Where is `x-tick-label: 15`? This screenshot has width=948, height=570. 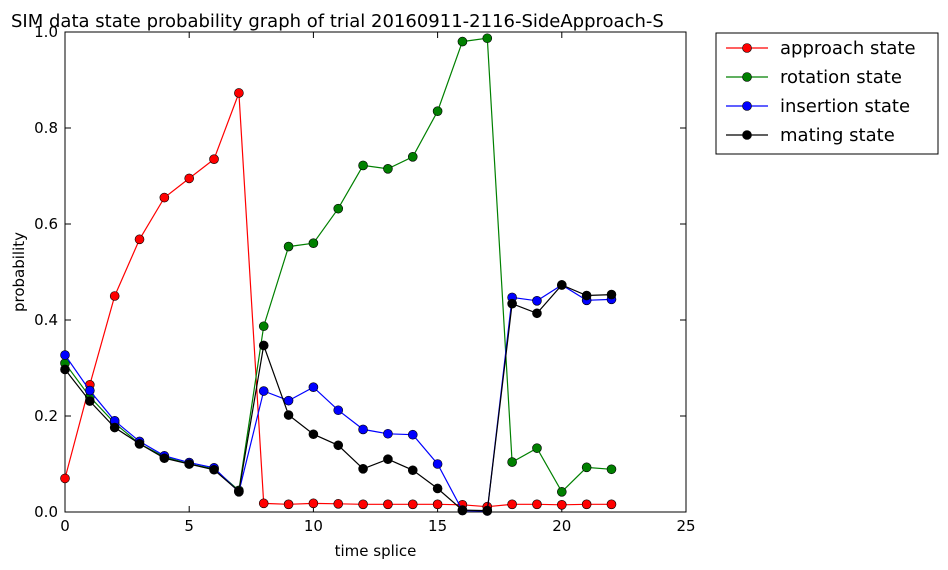 x-tick-label: 15 is located at coordinates (437, 526).